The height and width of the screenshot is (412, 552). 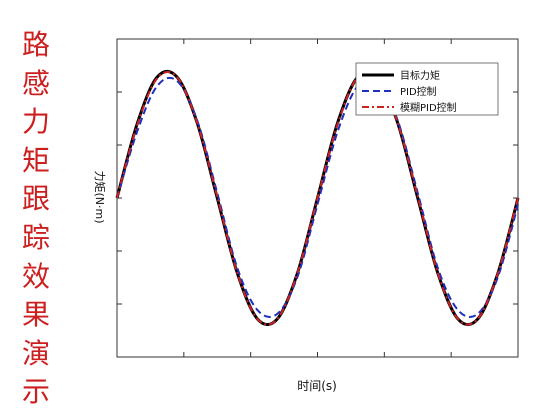 What do you see at coordinates (35, 44) in the screenshot?
I see `side-title-char: 路` at bounding box center [35, 44].